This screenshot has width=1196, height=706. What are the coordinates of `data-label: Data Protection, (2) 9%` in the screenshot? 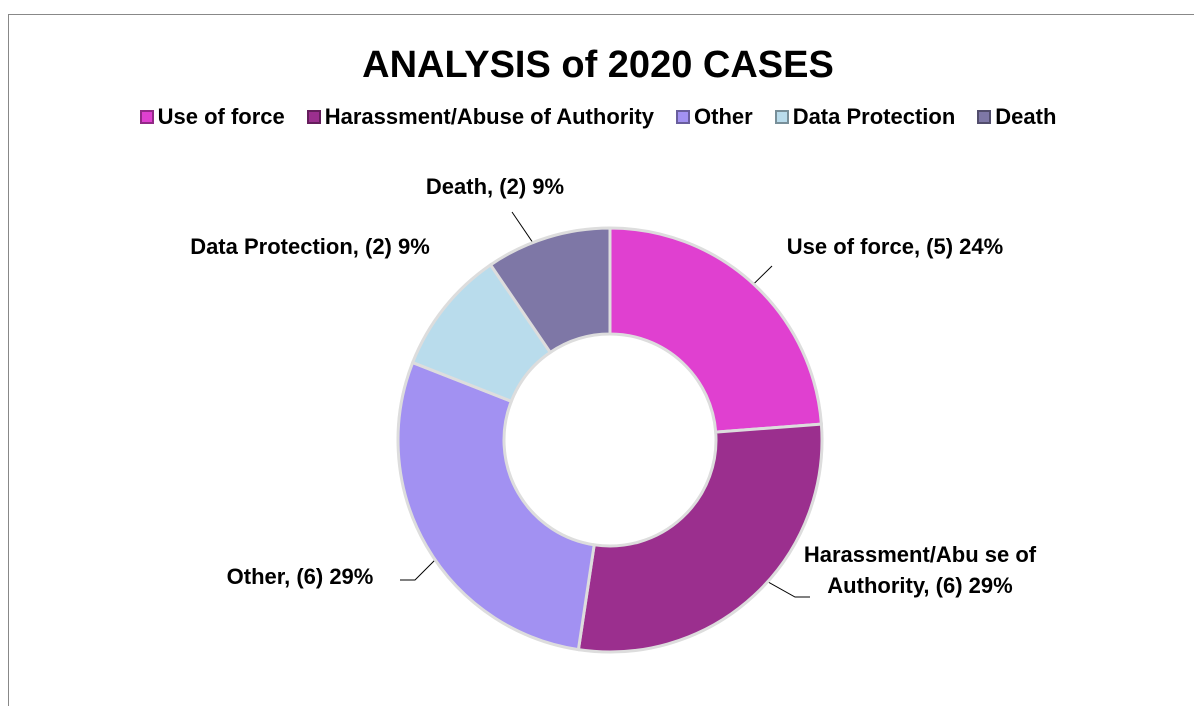 It's located at (310, 246).